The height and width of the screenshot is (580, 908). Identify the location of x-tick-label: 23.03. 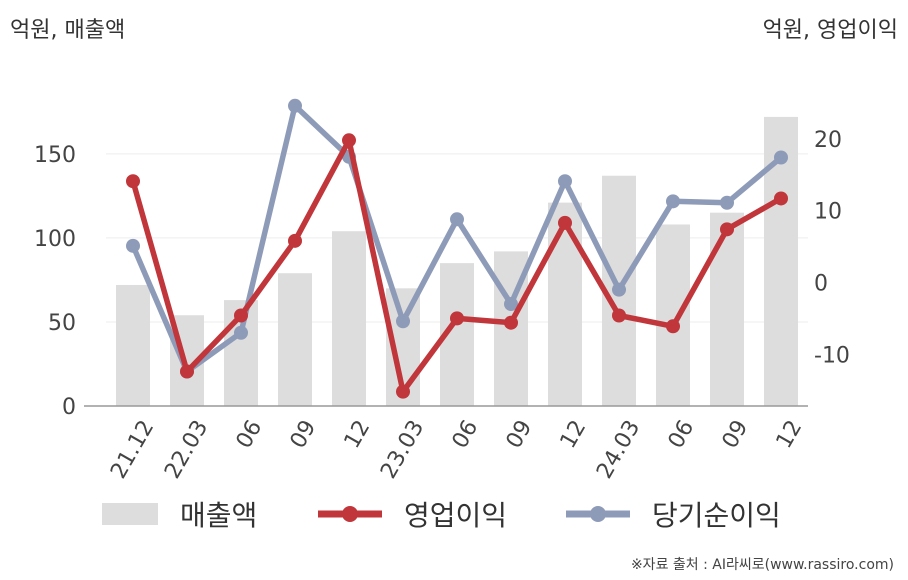
(402, 449).